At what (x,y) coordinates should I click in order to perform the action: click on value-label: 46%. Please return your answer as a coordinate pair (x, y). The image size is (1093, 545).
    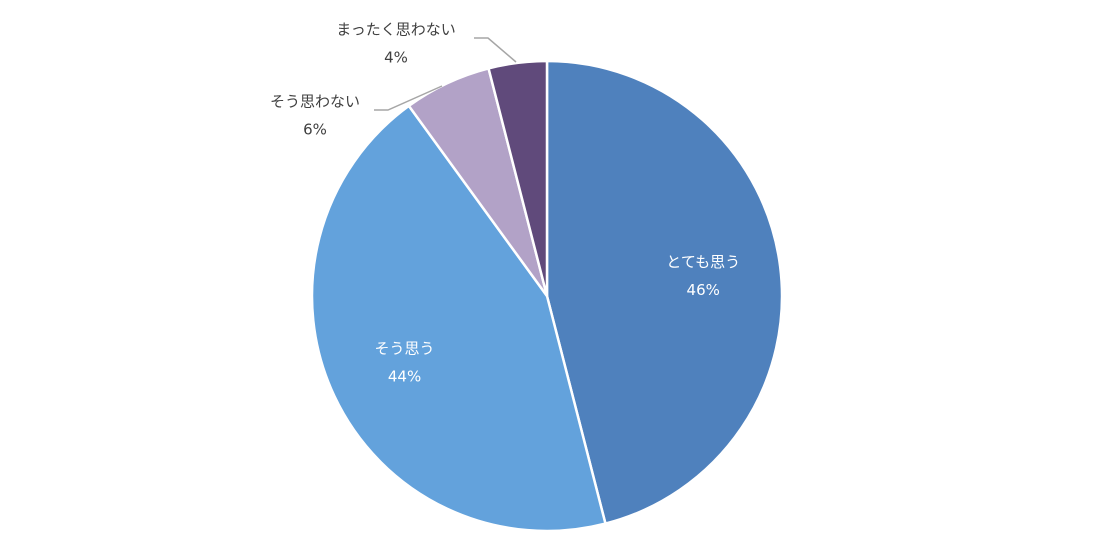
    Looking at the image, I should click on (703, 290).